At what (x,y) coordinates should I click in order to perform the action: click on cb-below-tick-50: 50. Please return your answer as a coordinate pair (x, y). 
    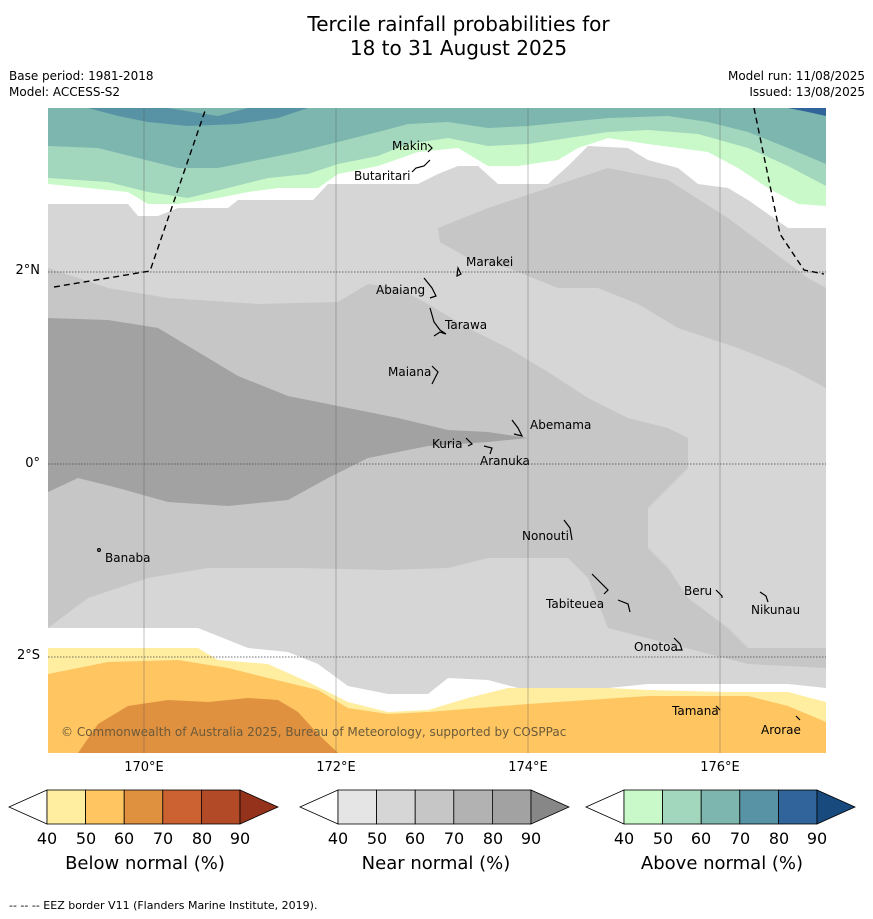
    Looking at the image, I should click on (86, 838).